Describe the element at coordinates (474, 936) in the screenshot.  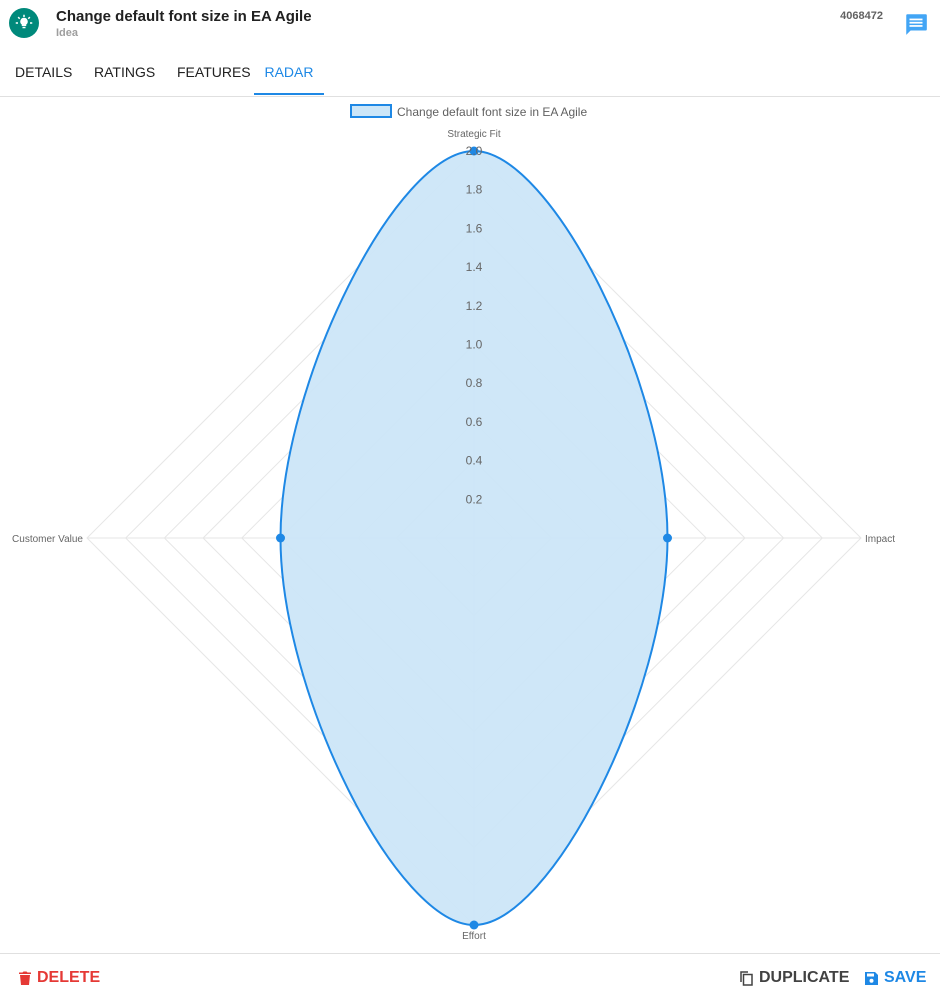
I see `axis-label: Effort` at that location.